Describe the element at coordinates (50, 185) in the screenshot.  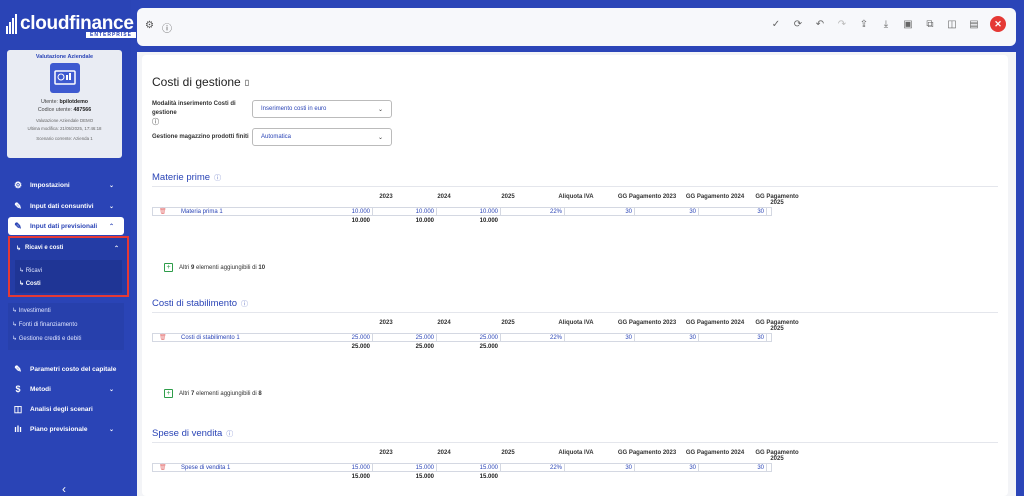
I see `nav-impostazioni-label: Impostazioni` at that location.